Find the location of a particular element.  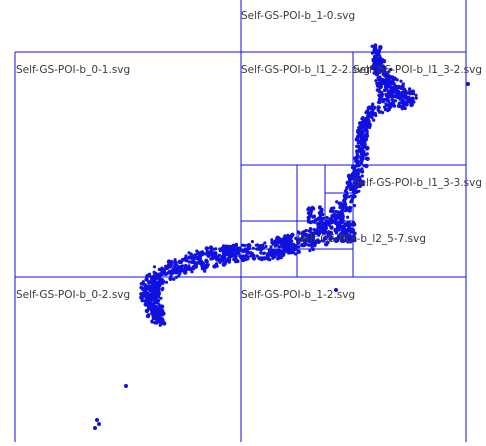

tile-label-1-0: Self-GS-POI-b_1-0.svg is located at coordinates (298, 16).